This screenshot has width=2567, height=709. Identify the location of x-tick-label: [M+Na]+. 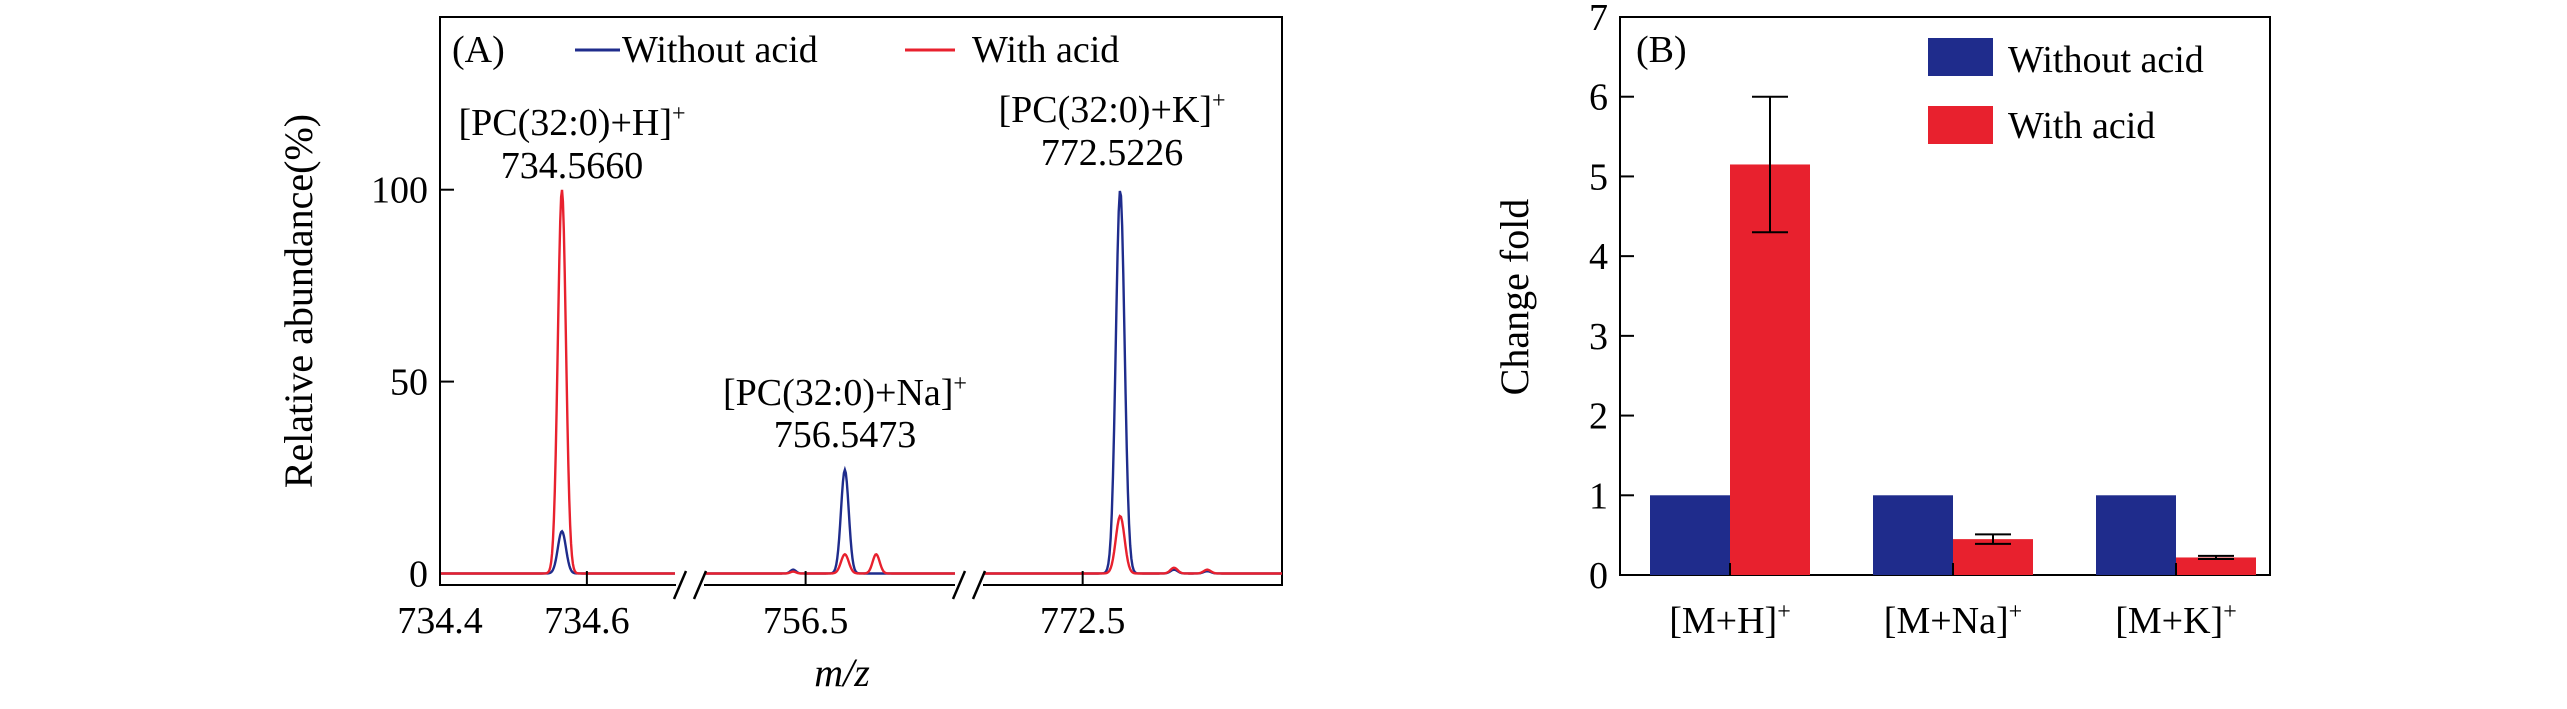
(1953, 620).